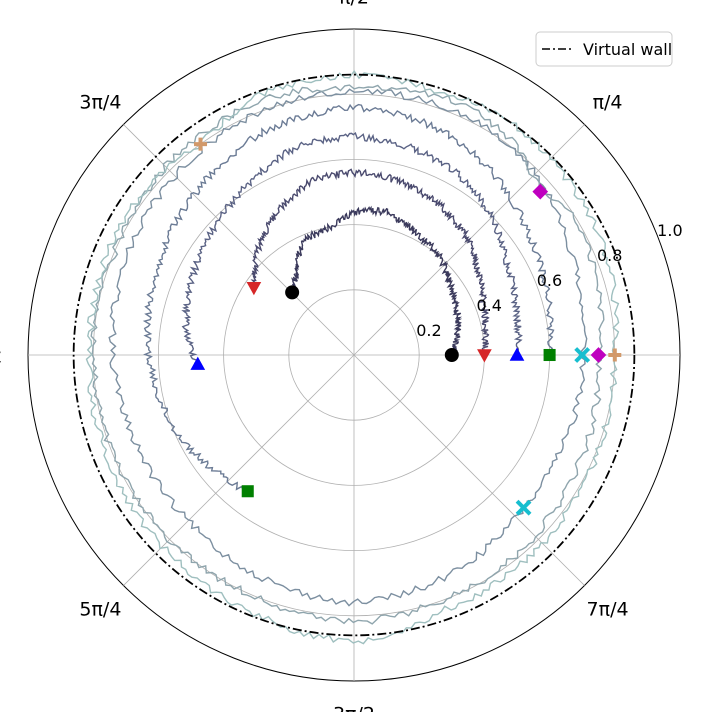 The width and height of the screenshot is (707, 712). I want to click on r-tick-label: 0.4, so click(488, 305).